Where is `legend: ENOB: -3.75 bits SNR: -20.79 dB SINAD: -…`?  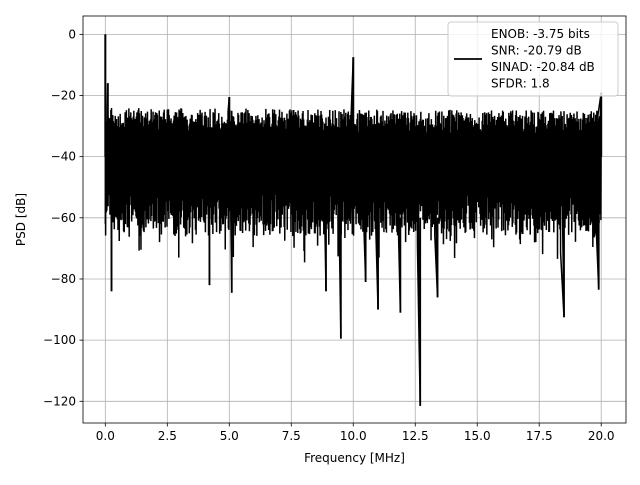 legend: ENOB: -3.75 bits SNR: -20.79 dB SINAD: -… is located at coordinates (533, 59).